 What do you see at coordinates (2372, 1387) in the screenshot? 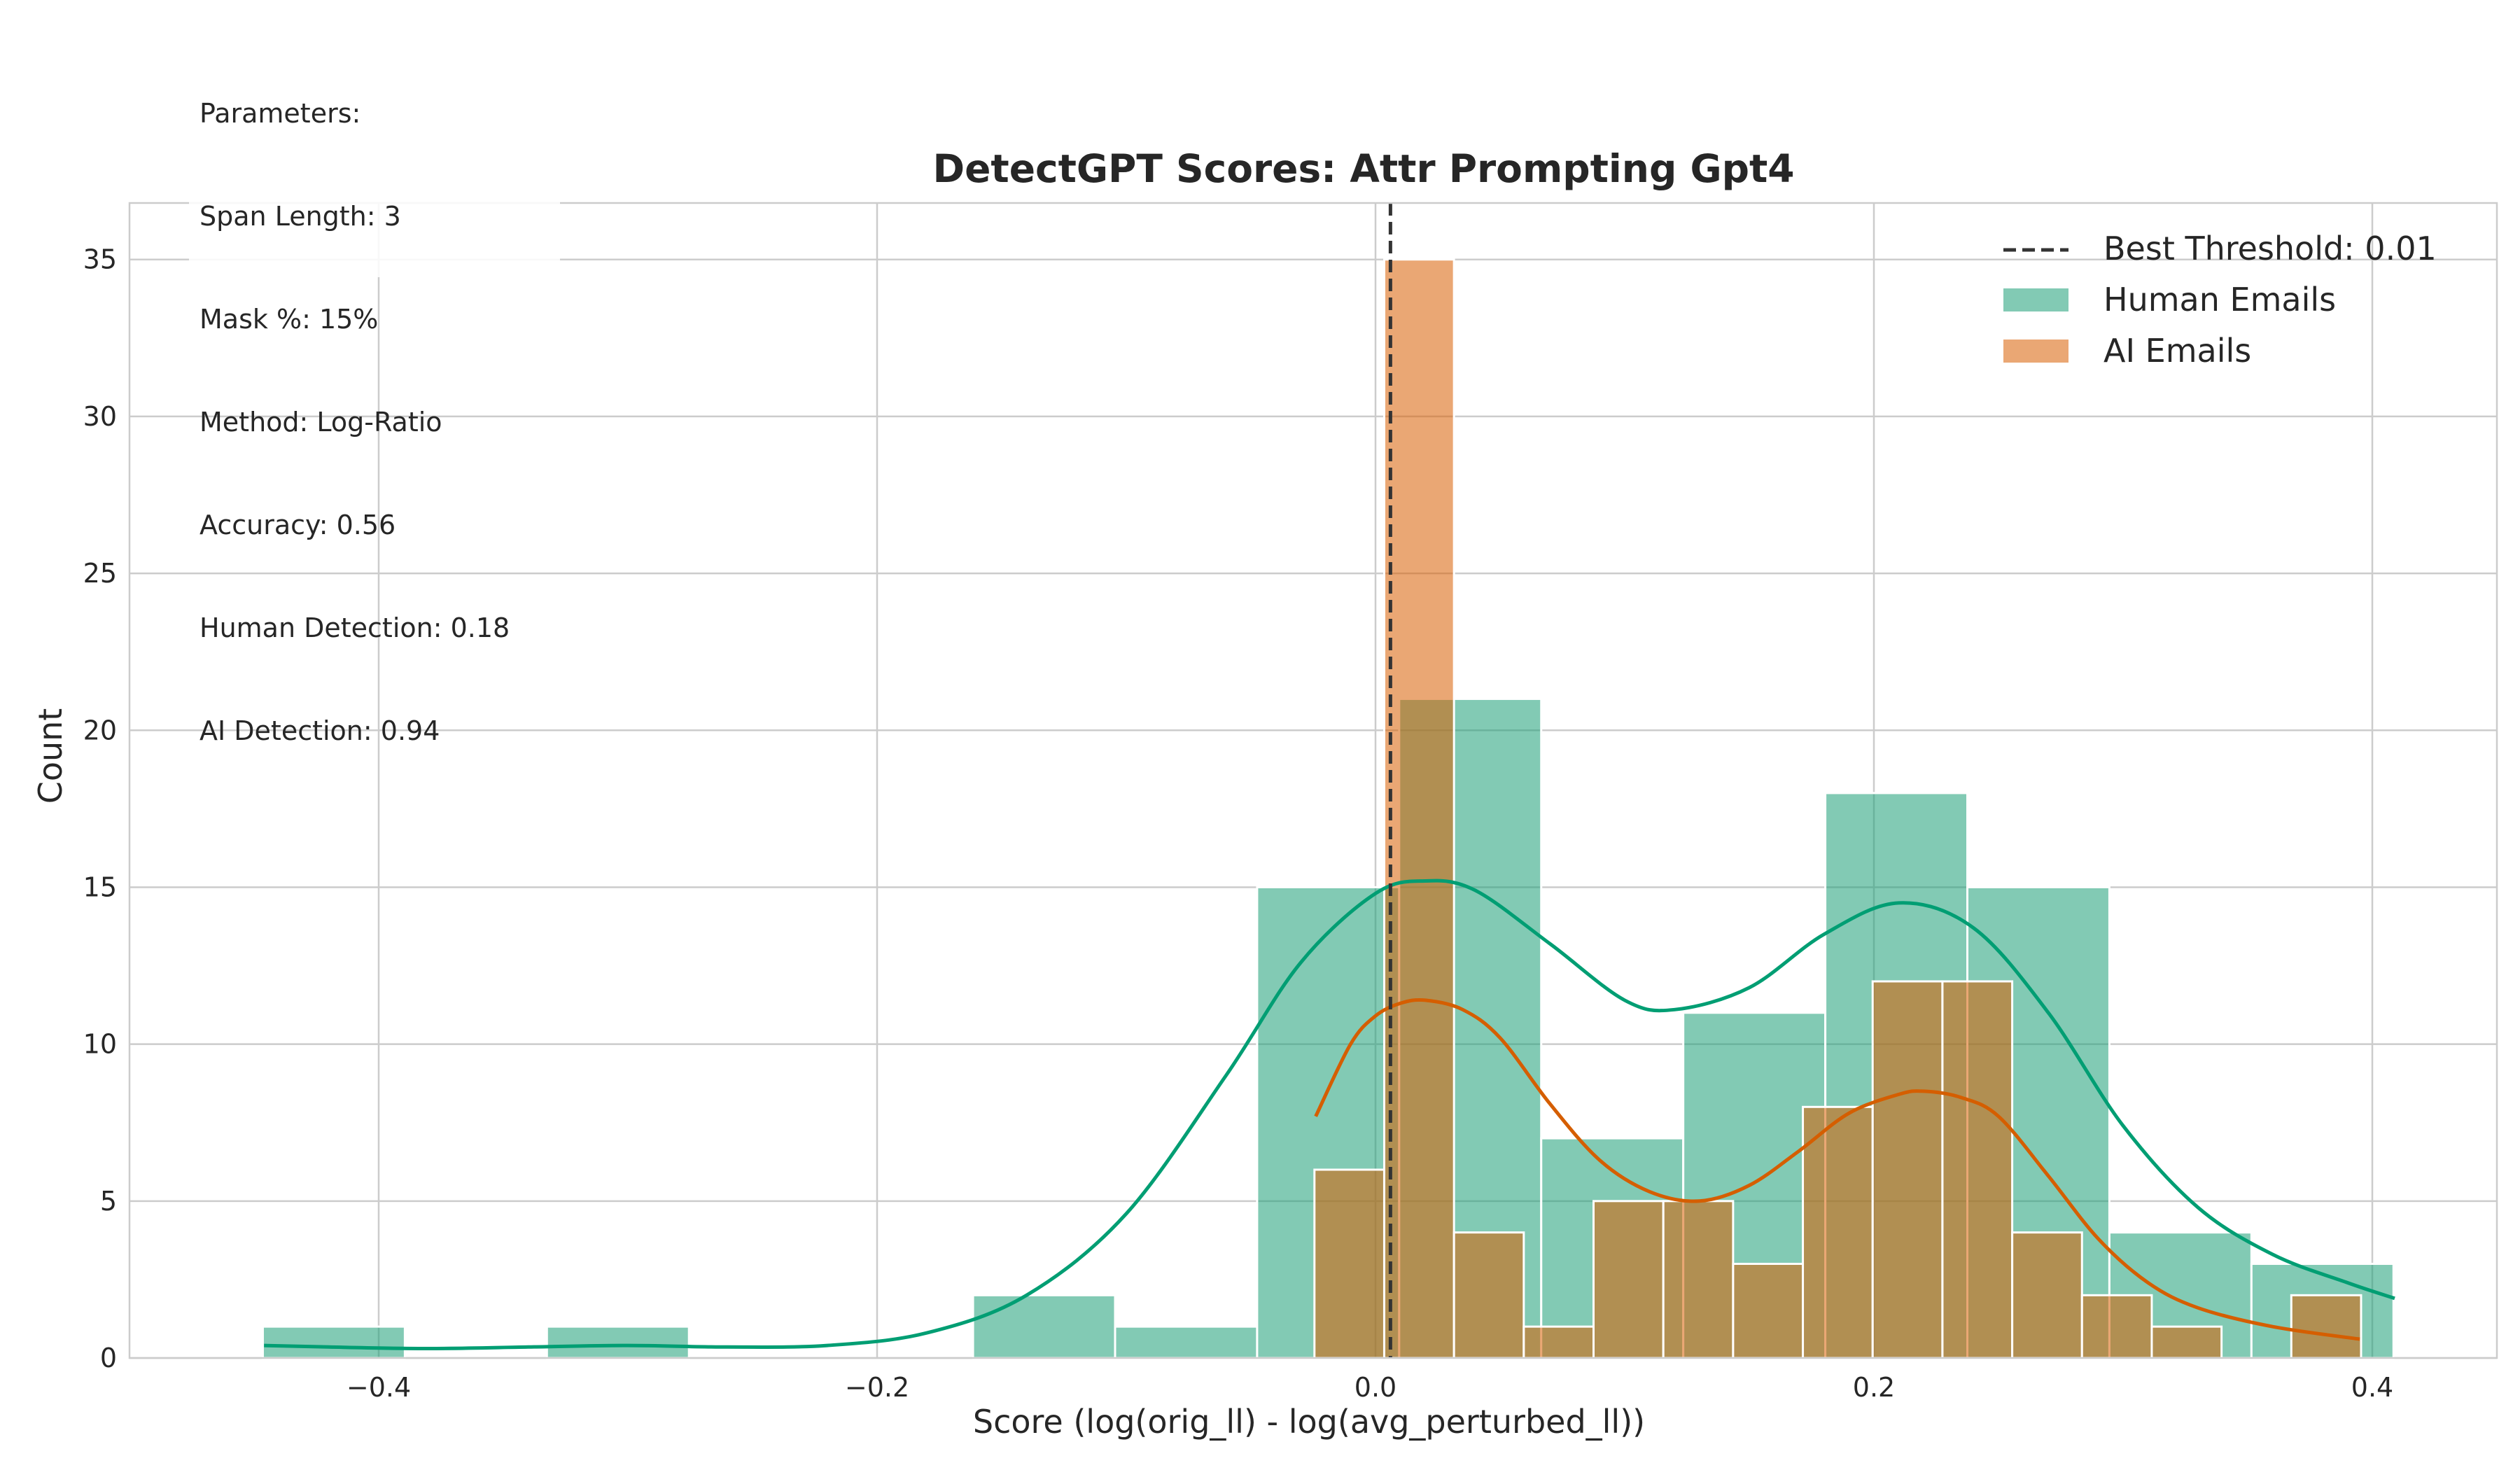
I see `x-tick-label: 0.4` at bounding box center [2372, 1387].